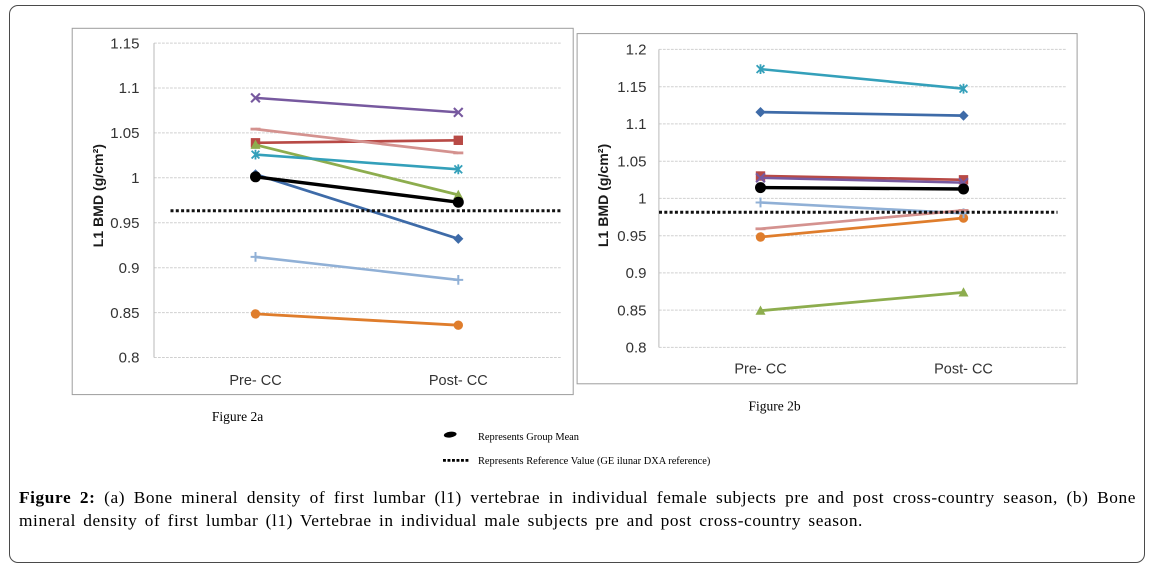 This screenshot has height=569, width=1149. Describe the element at coordinates (775, 405) in the screenshot. I see `svg-text: Figure 2b` at that location.